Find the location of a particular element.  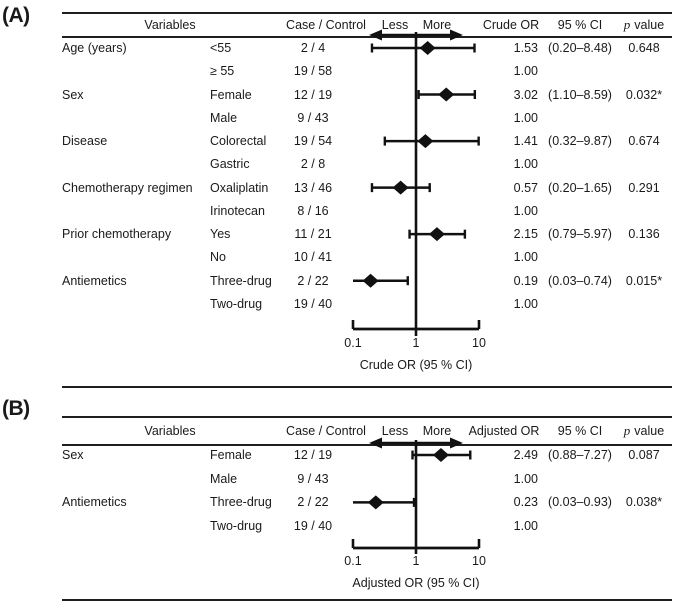

case-control-cell: 2 / 8 is located at coordinates (313, 164).